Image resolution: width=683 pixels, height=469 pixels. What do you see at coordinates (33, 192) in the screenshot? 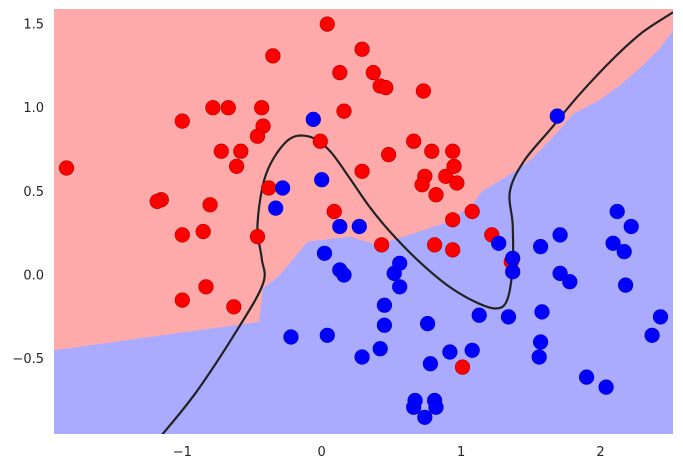
I see `y-tick-label: 0.5` at bounding box center [33, 192].